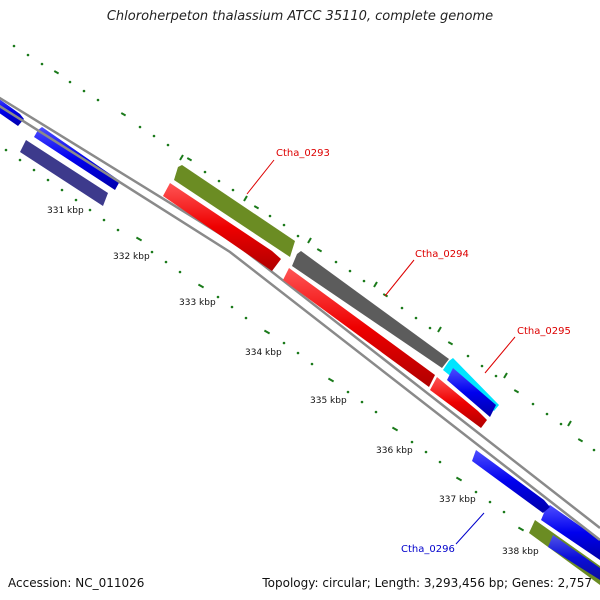  I want to click on gene-label-ctha-0296: Ctha_0296, so click(428, 549).